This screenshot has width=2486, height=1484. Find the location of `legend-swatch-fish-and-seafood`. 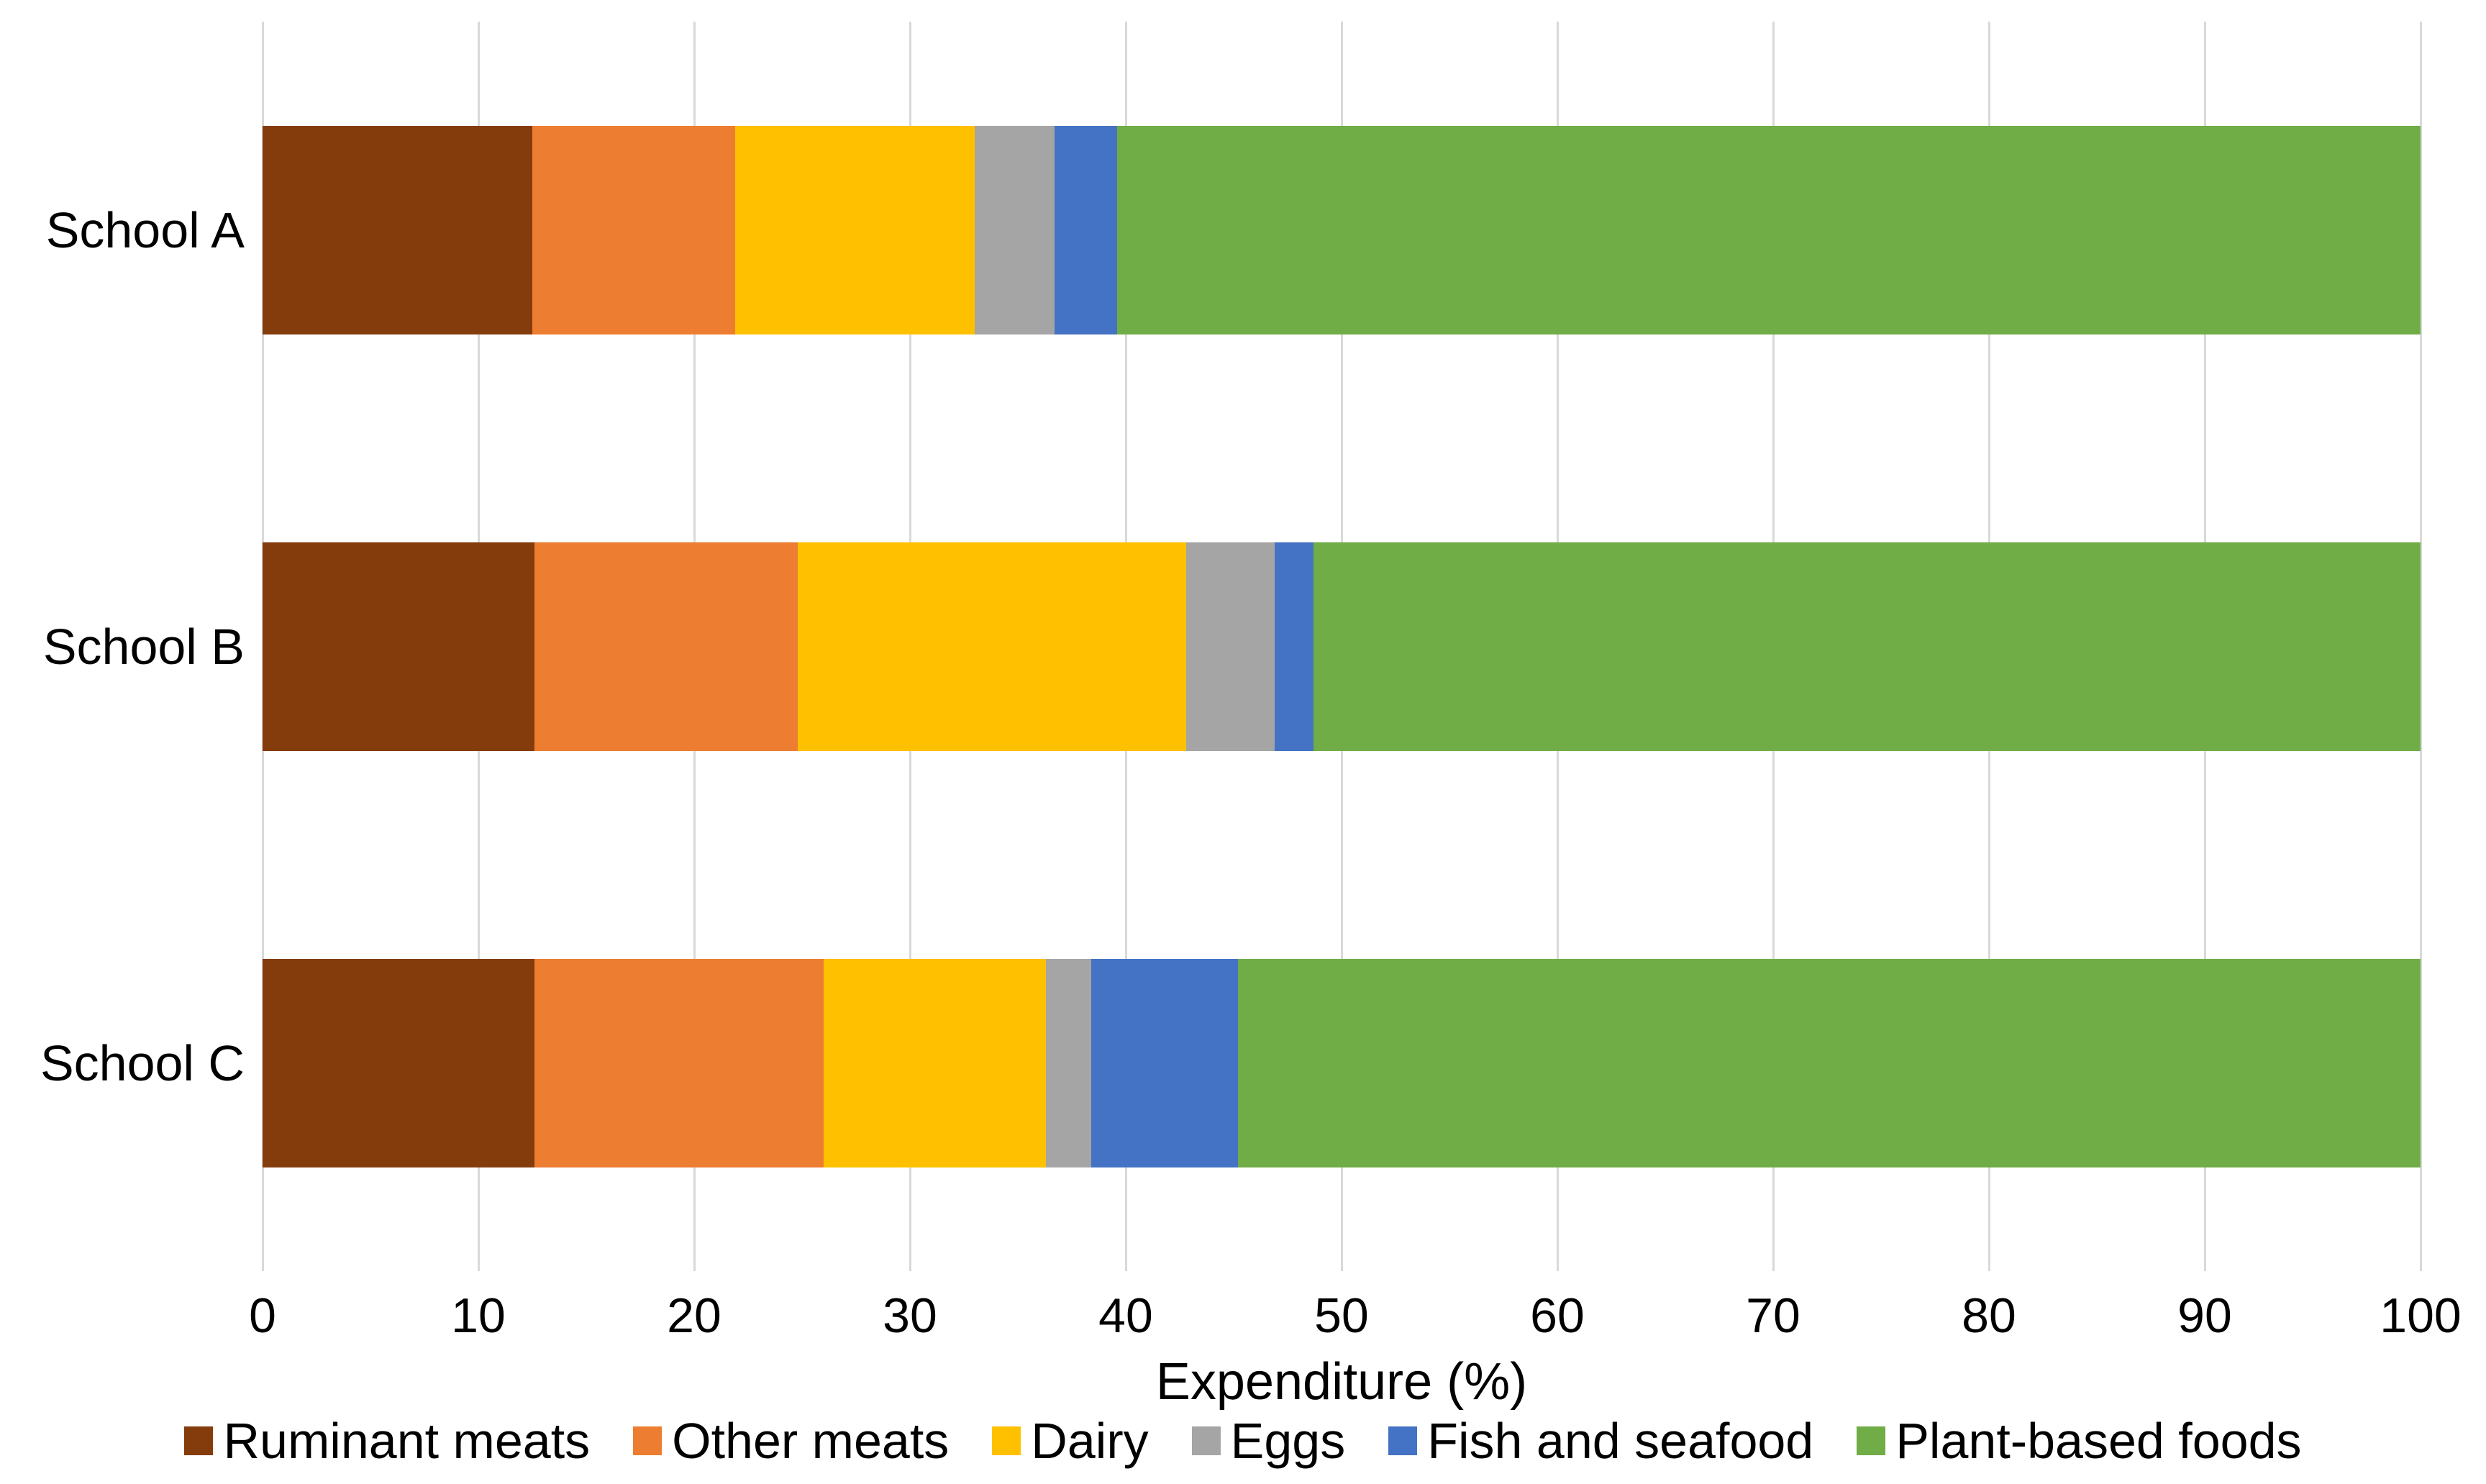

legend-swatch-fish-and-seafood is located at coordinates (1403, 1440).